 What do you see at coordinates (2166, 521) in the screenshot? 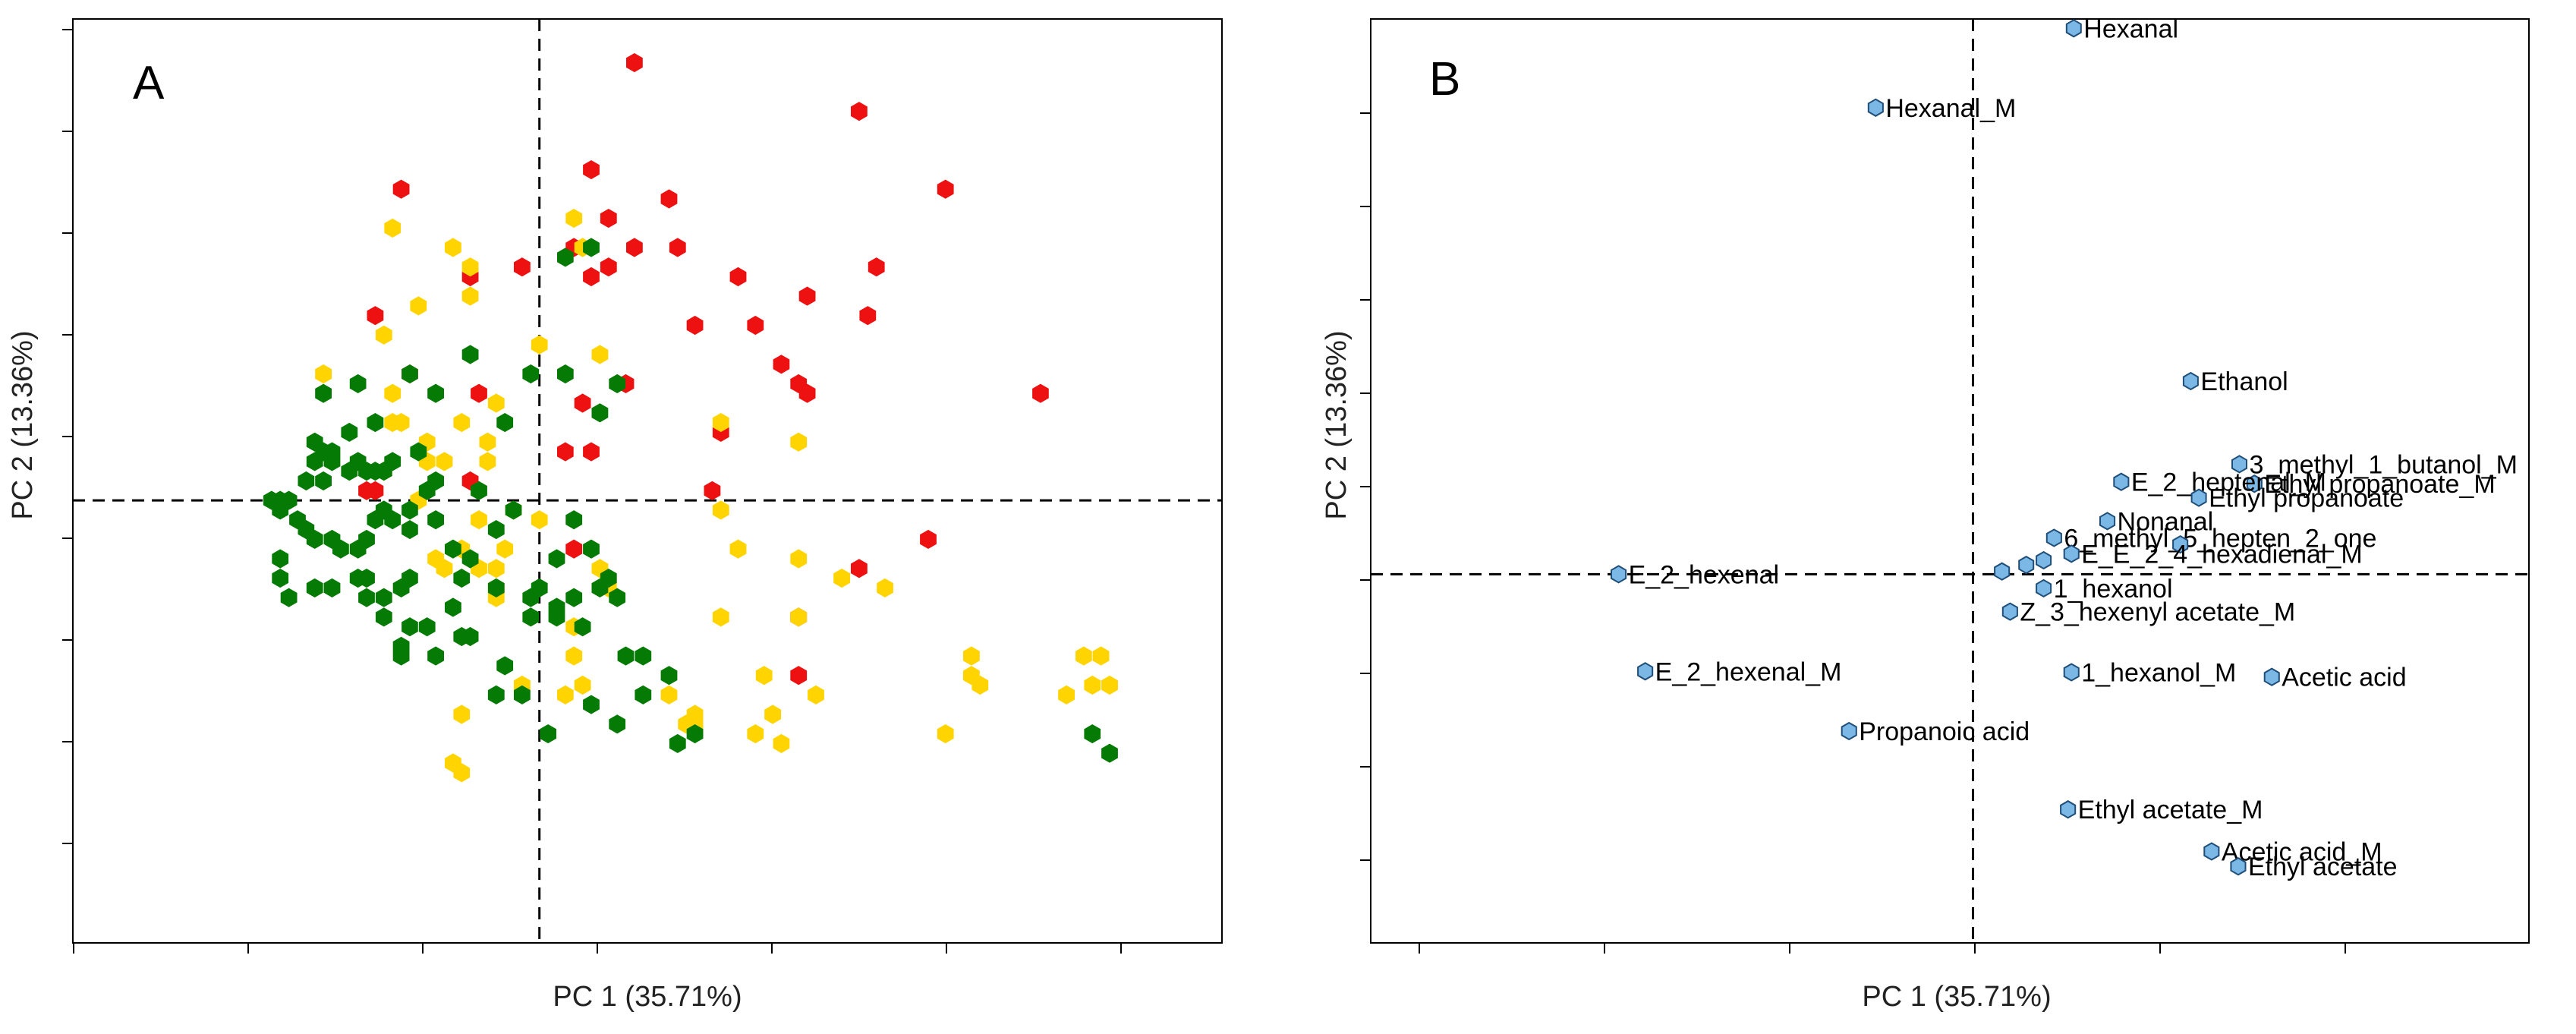
I see `variable-label: Nonanal` at bounding box center [2166, 521].